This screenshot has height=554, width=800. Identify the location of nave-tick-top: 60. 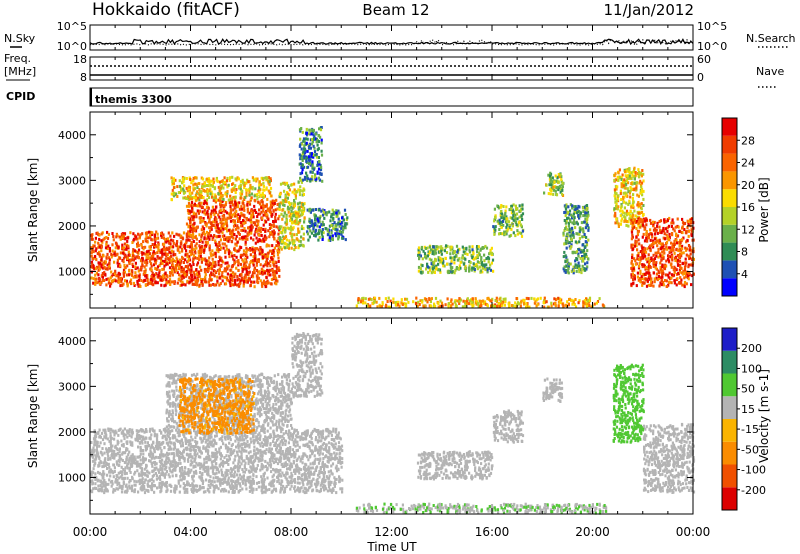
(704, 59).